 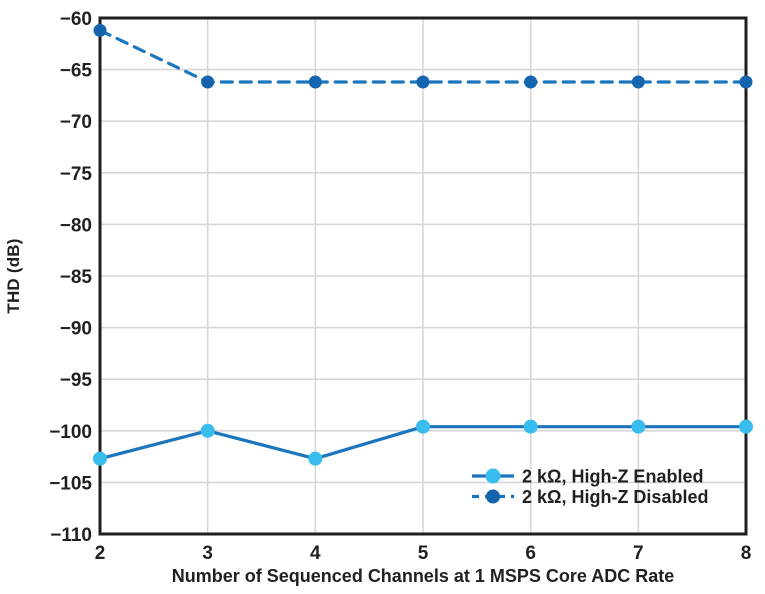 What do you see at coordinates (76, 19) in the screenshot?
I see `y-tick-label: −60` at bounding box center [76, 19].